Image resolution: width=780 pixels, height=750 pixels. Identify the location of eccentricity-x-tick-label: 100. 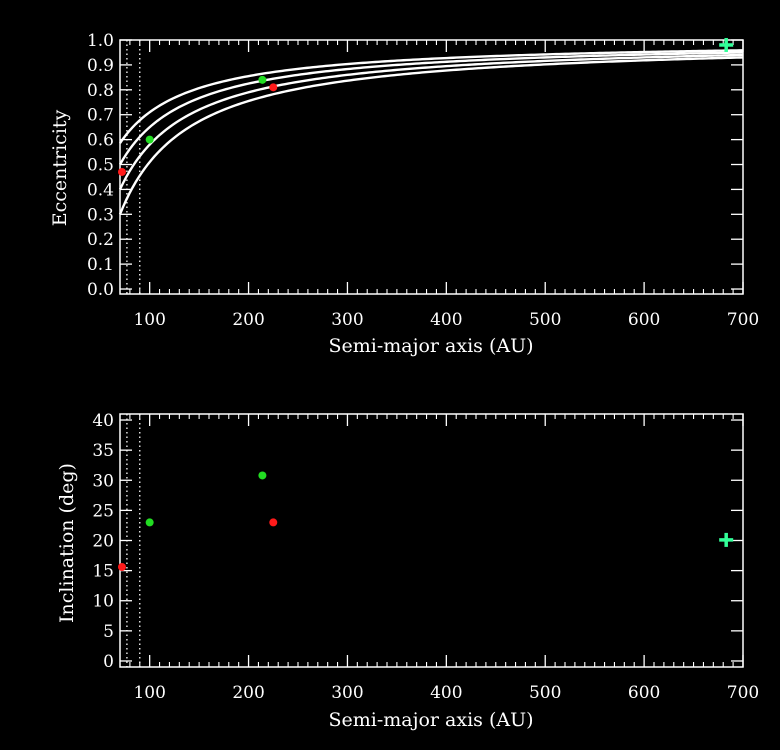
(149, 320).